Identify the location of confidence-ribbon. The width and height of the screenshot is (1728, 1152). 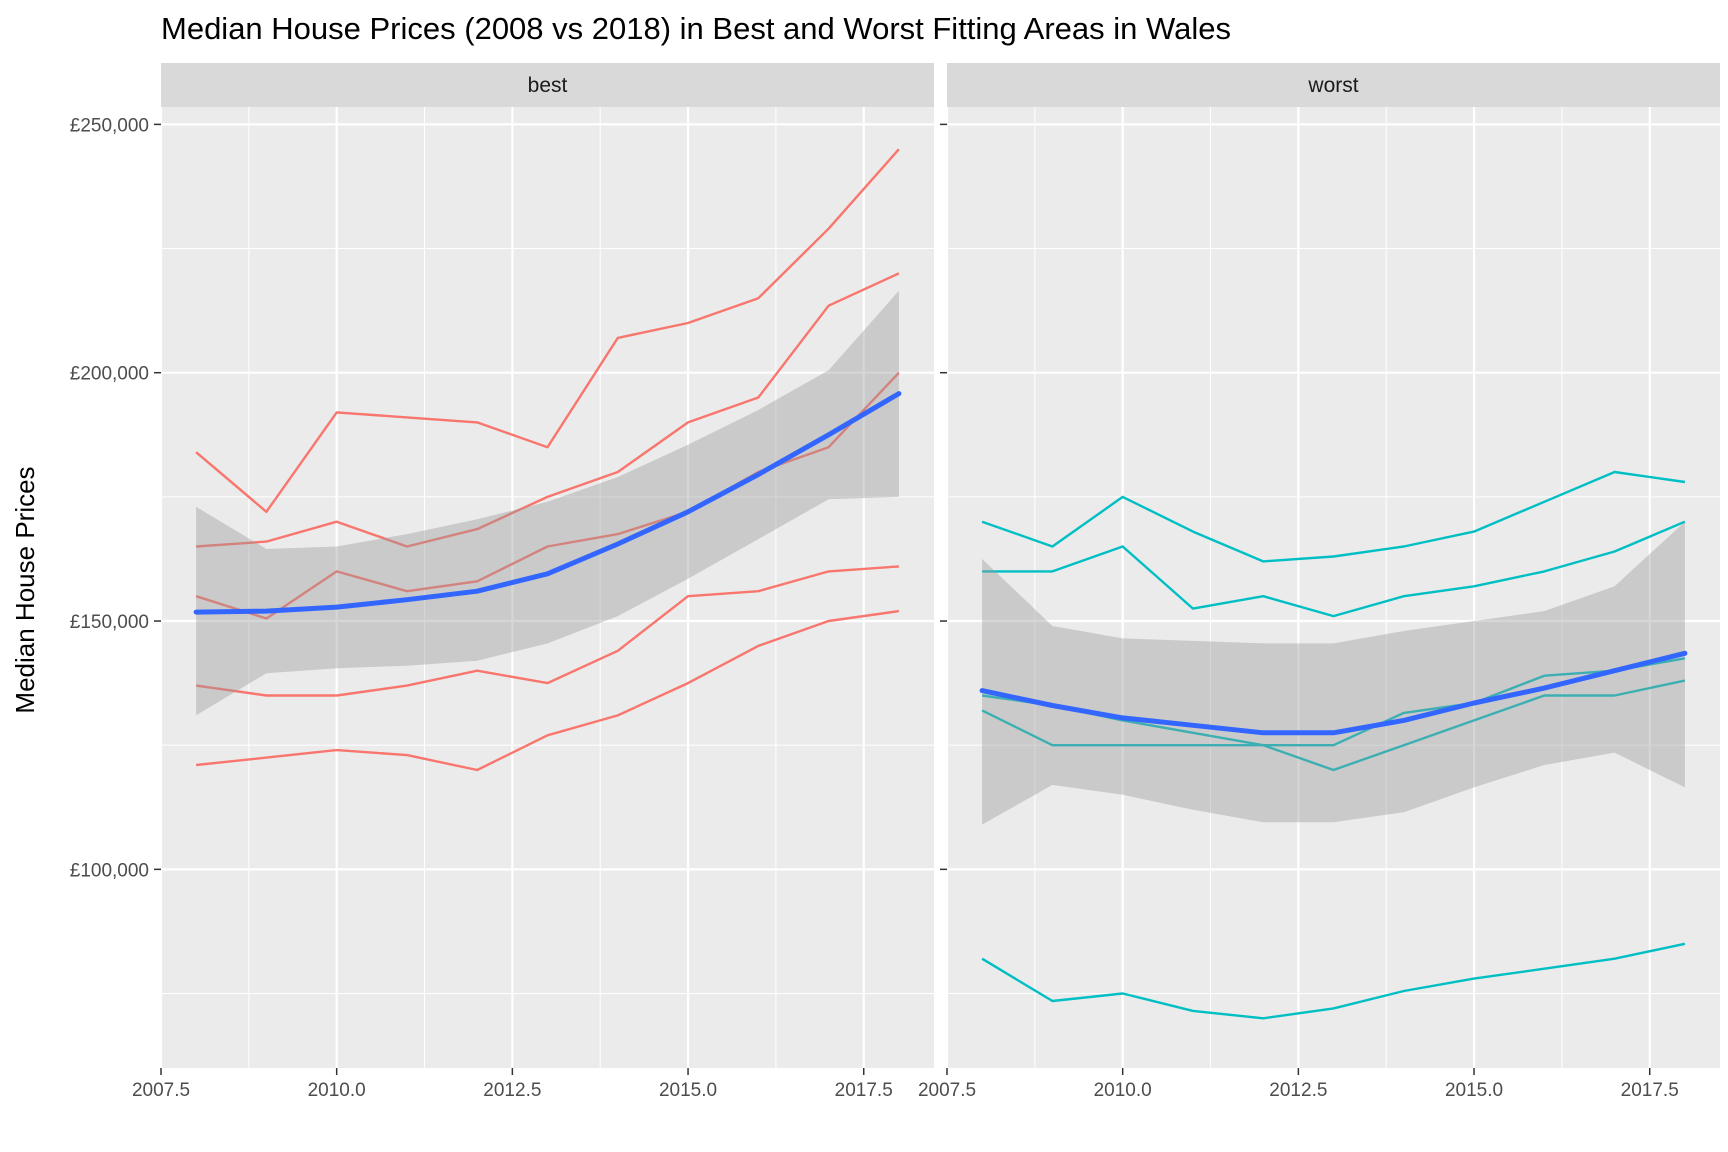
(1333, 673).